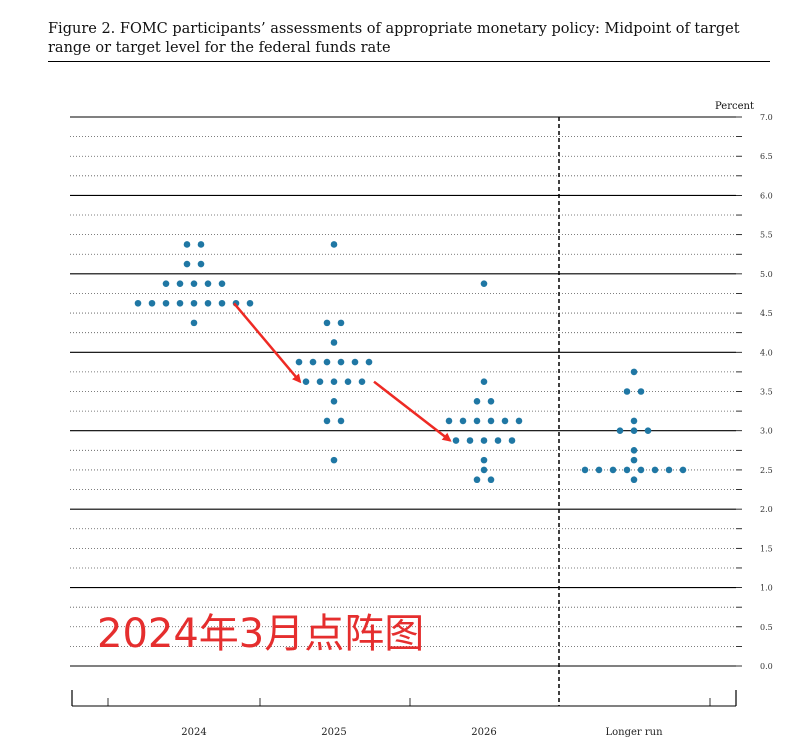 The height and width of the screenshot is (746, 801). I want to click on y-tick-label: 1.0, so click(766, 588).